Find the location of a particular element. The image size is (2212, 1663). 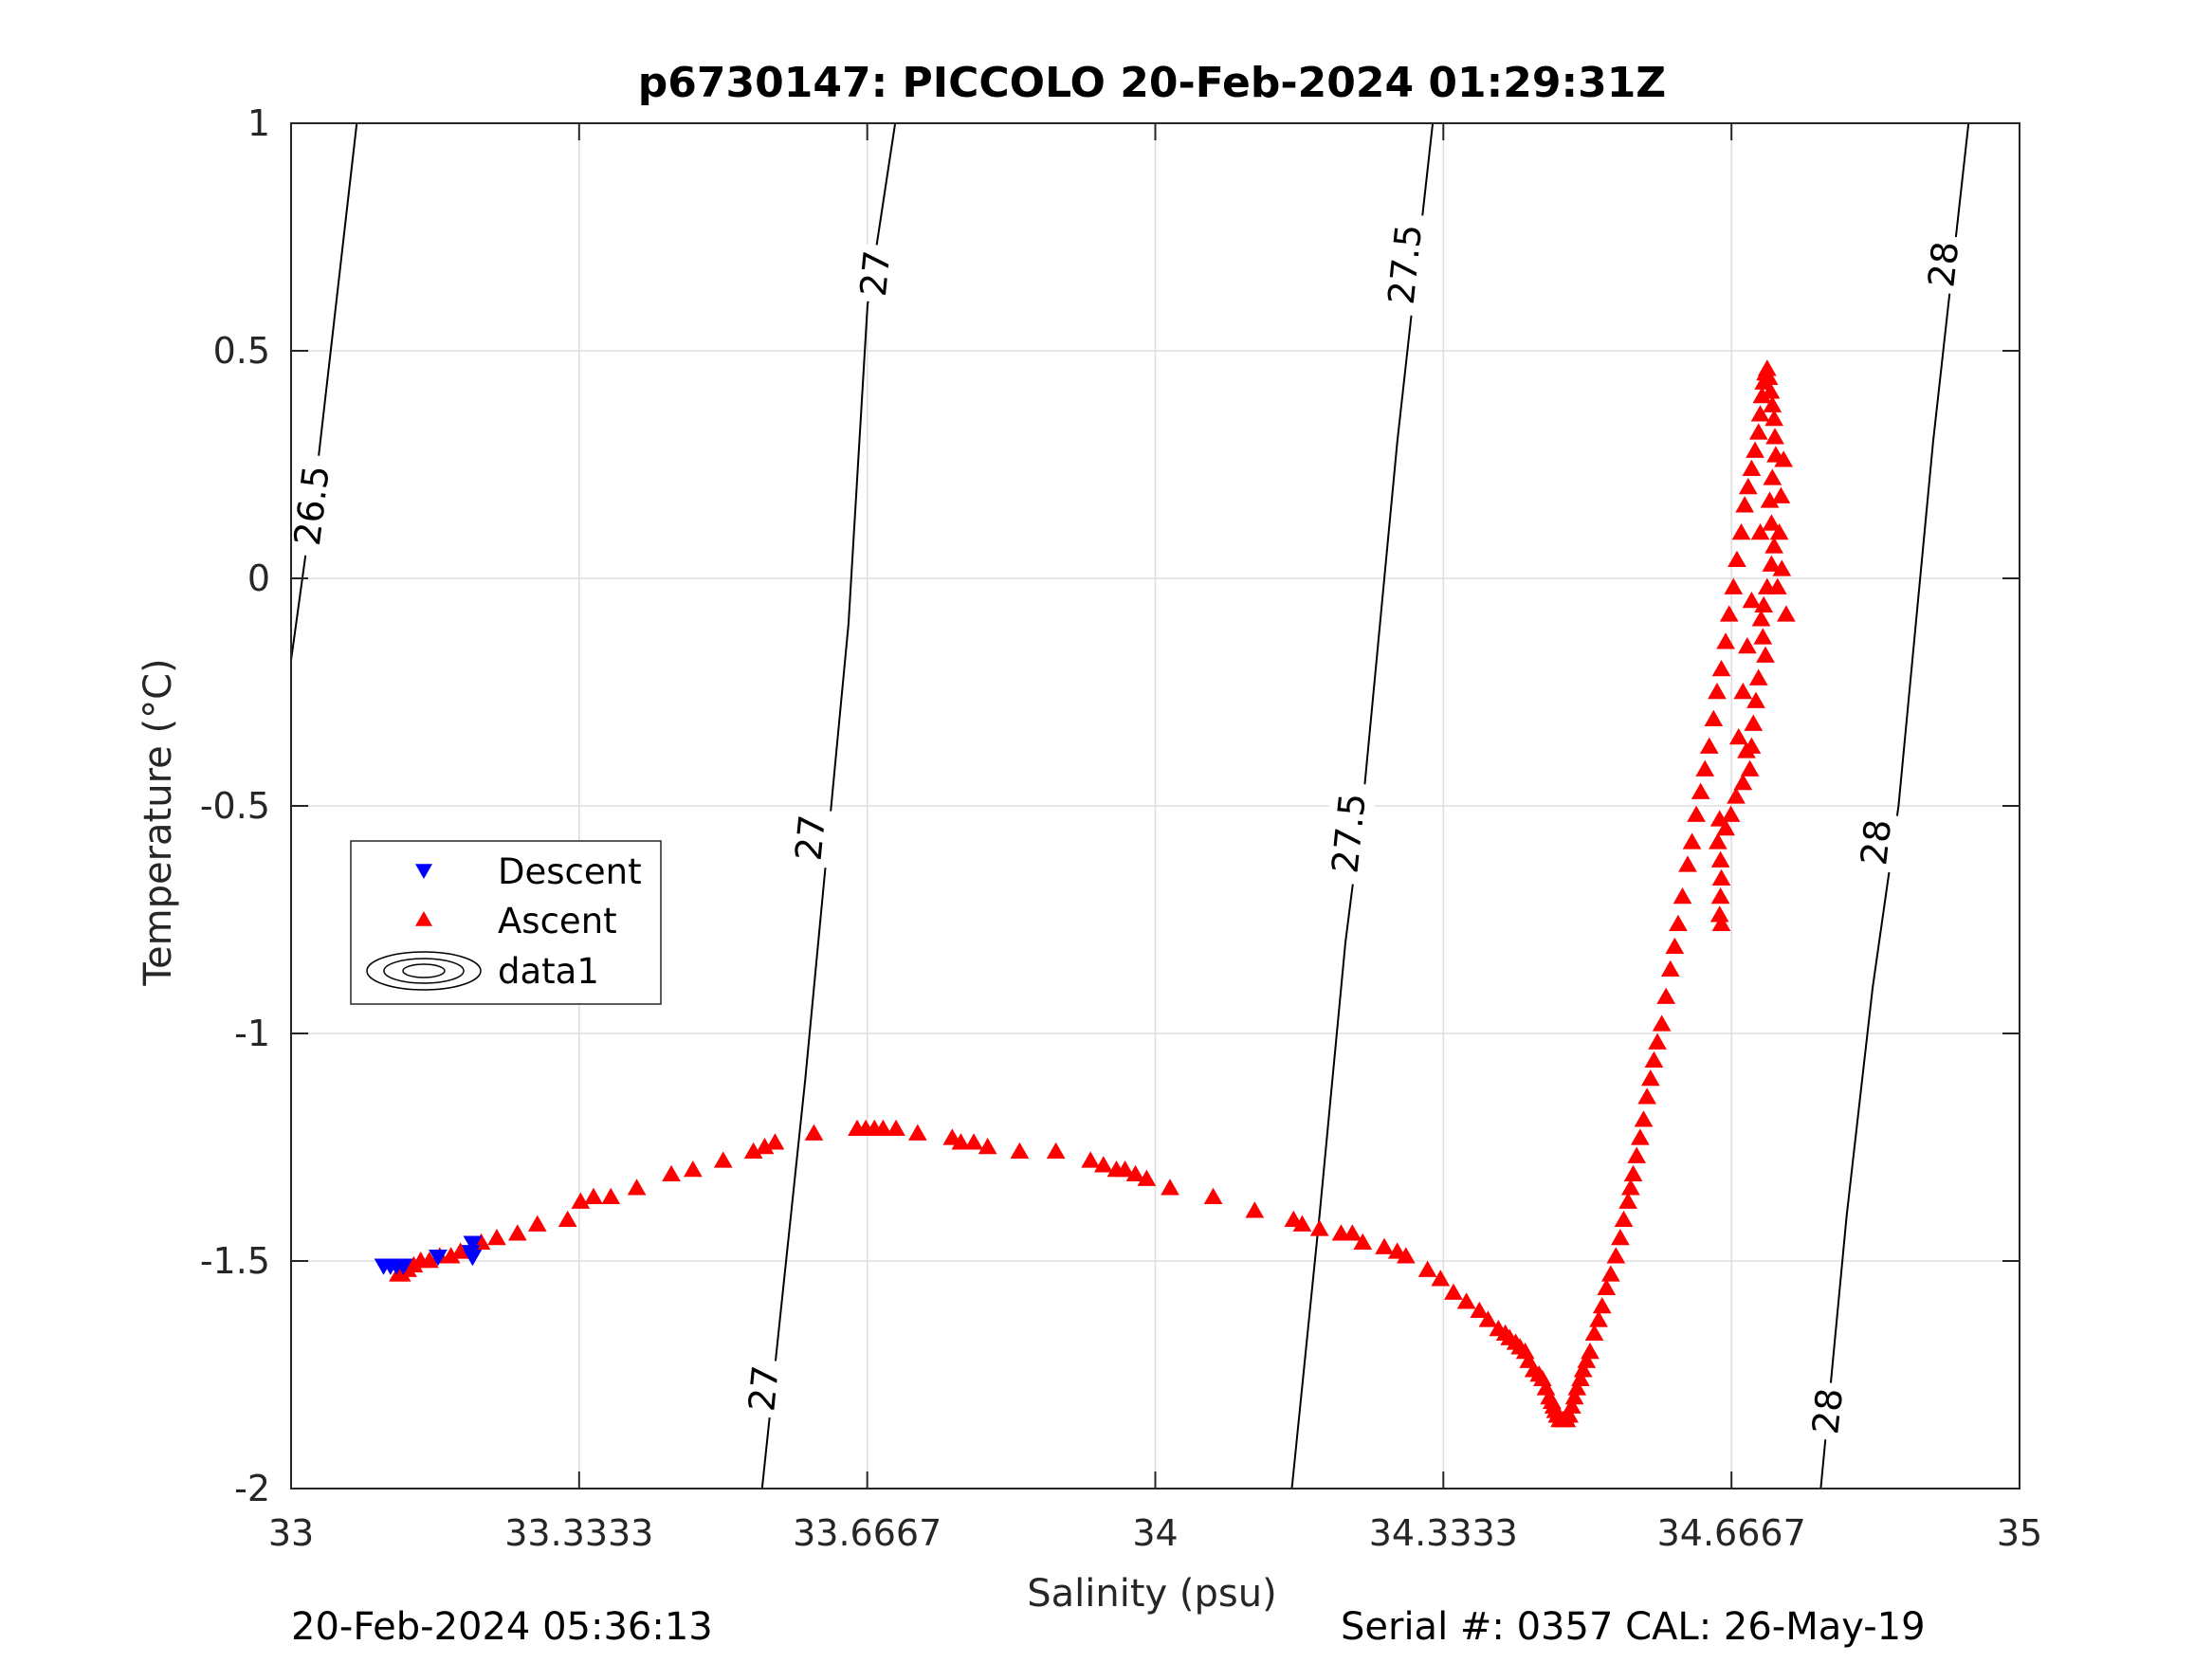

svg-text: 27.5 is located at coordinates (1348, 833).